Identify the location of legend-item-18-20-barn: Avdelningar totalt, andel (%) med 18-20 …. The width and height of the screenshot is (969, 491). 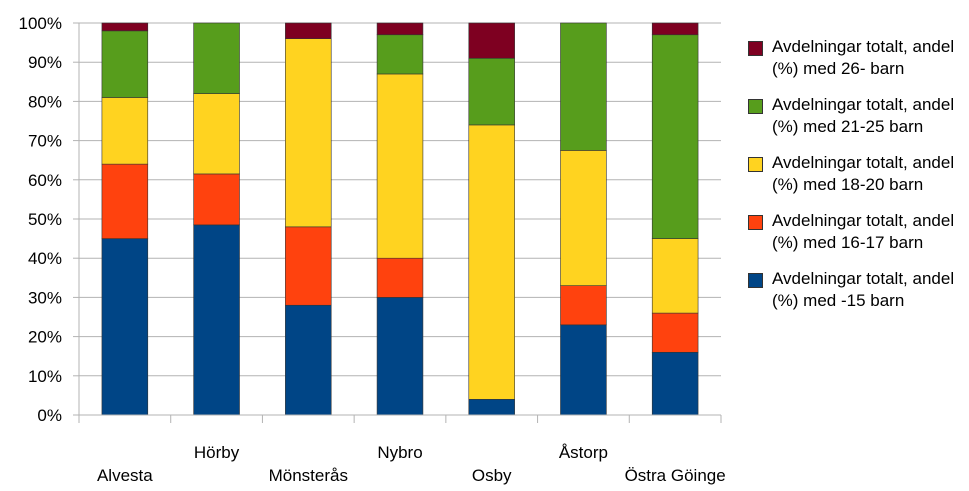
(858, 174).